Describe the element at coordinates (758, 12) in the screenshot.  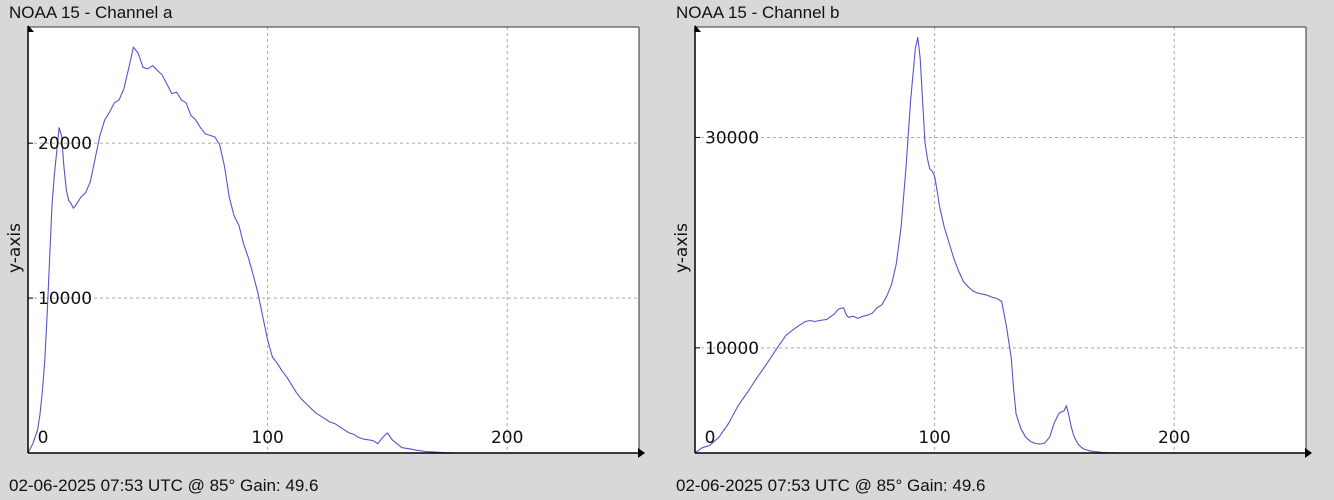
I see `chart-title: NOAA 15 - Channel b` at that location.